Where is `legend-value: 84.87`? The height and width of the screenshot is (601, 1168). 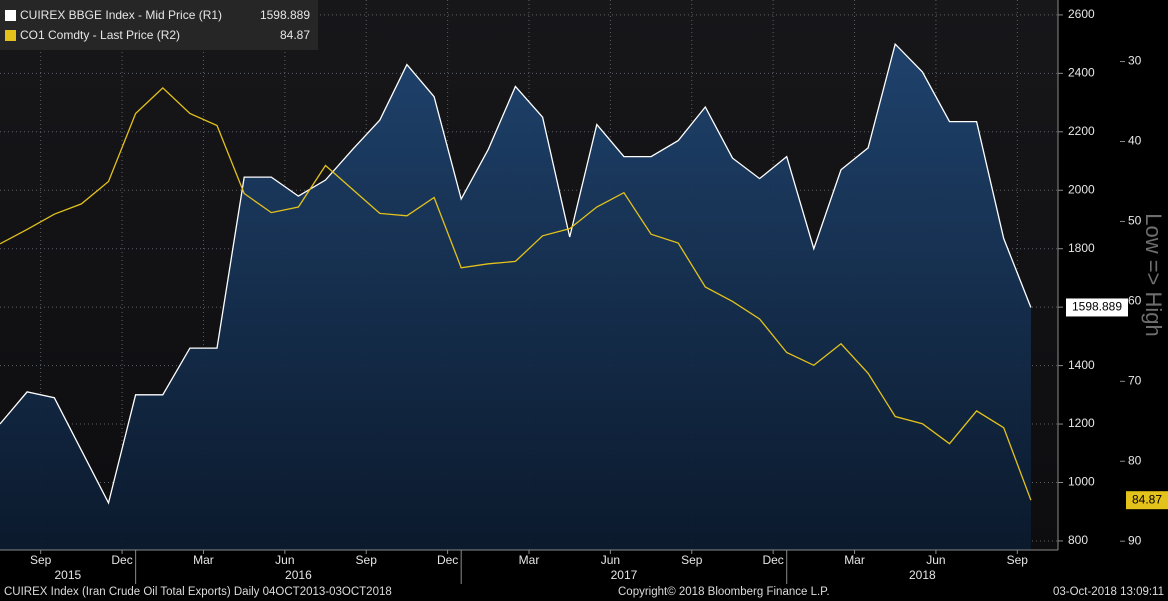
legend-value: 84.87 is located at coordinates (295, 35).